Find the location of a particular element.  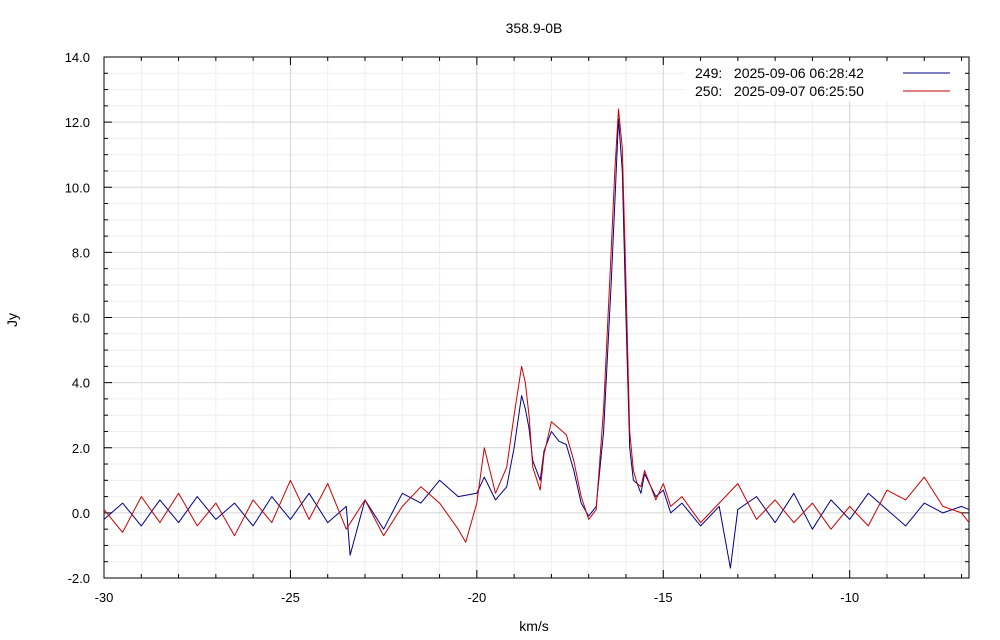

x-tick-label: -25 is located at coordinates (290, 597).